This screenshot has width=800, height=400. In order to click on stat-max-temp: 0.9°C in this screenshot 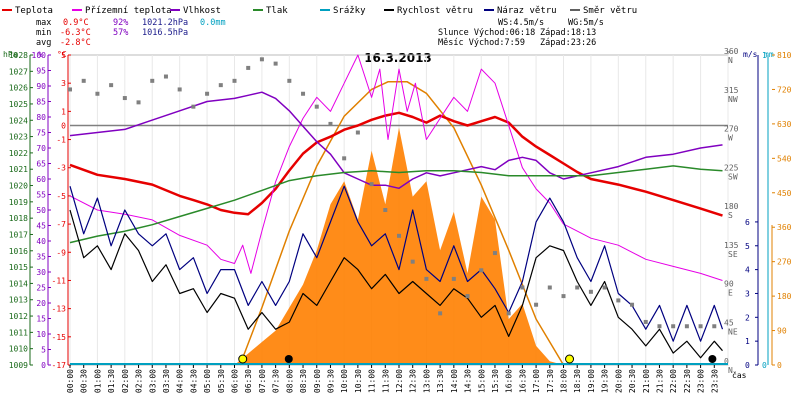, I will do `click(76, 23)`.